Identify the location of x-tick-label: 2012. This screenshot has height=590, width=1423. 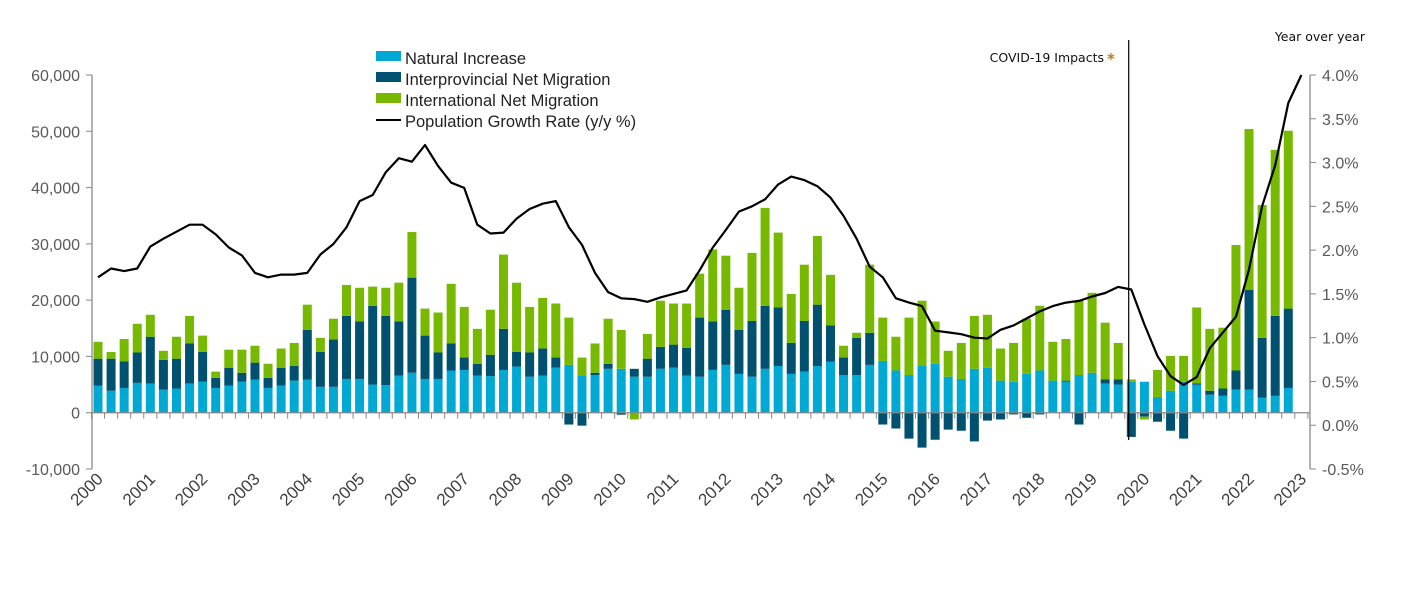
(714, 489).